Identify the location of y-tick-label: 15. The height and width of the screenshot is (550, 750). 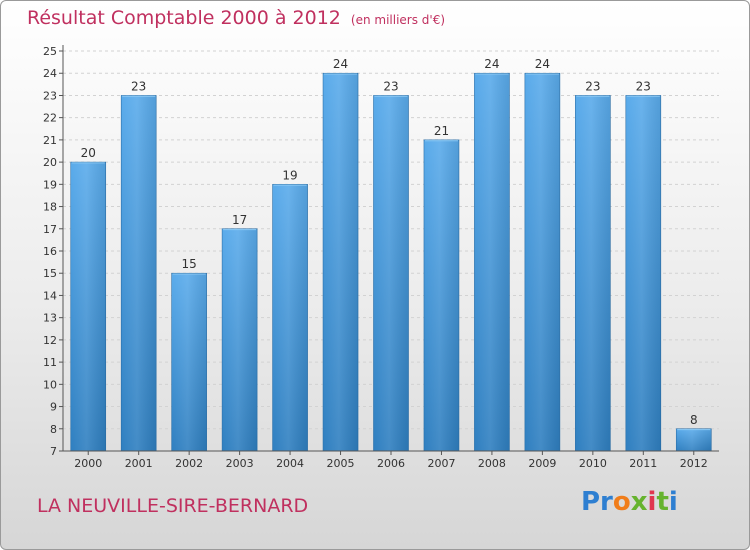
(50, 273).